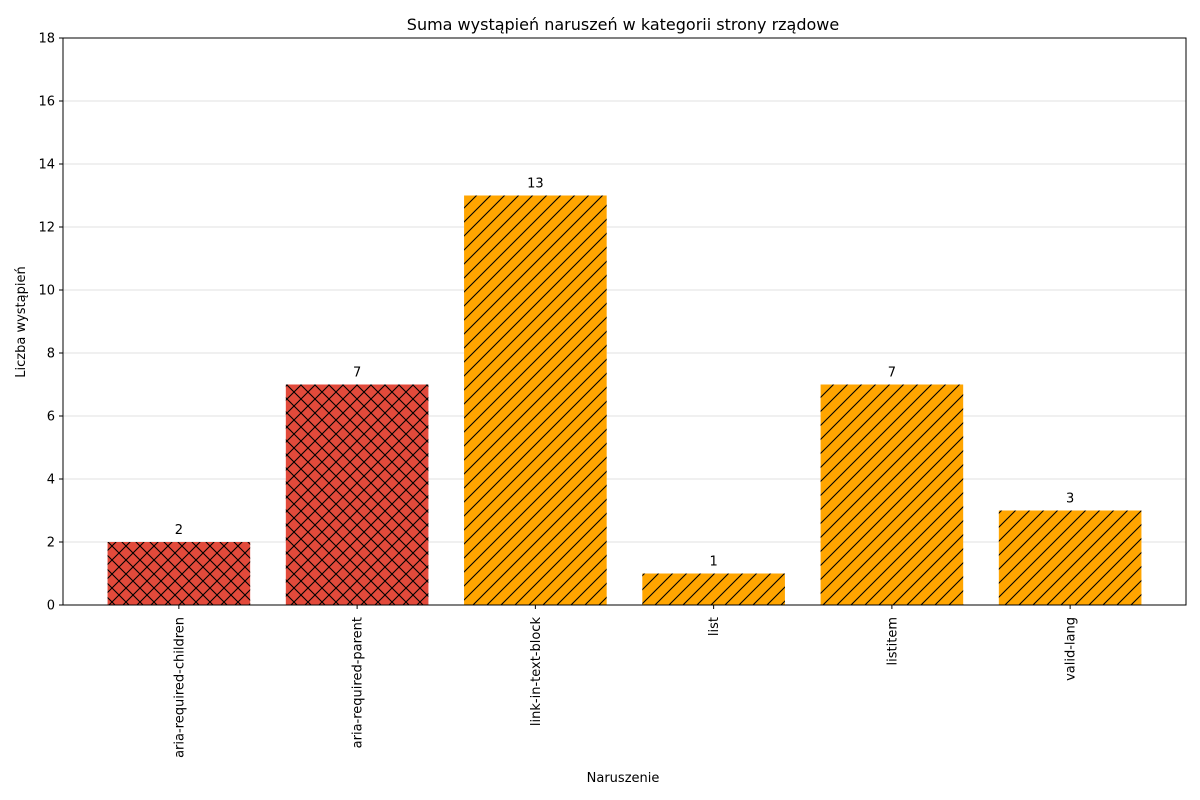 This screenshot has height=800, width=1200. Describe the element at coordinates (21, 321) in the screenshot. I see `y-axis-title: Liczba wystąpień` at that location.